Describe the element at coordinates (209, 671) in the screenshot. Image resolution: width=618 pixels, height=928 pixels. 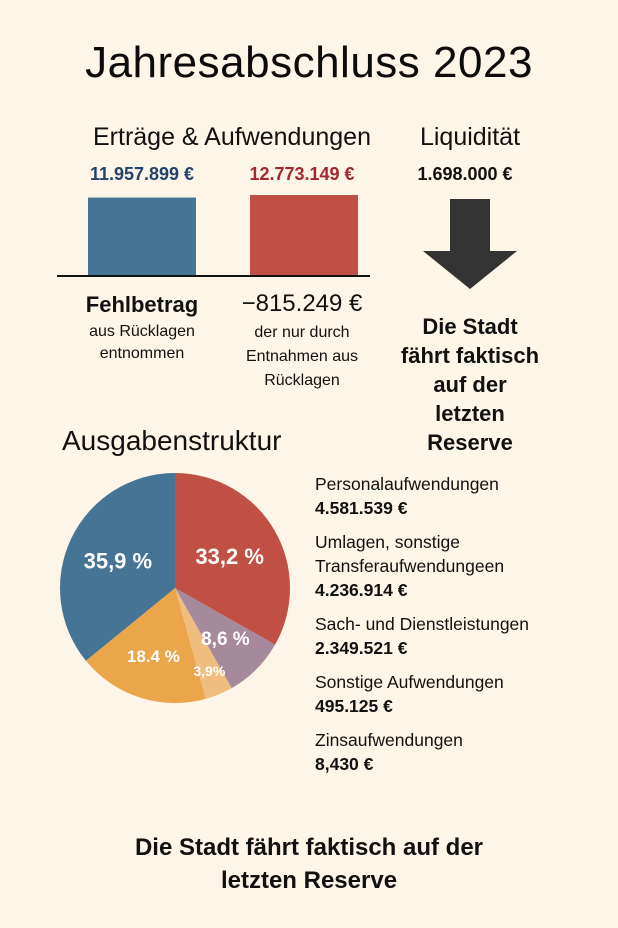
I see `pie-slice-label: 3,9%` at that location.